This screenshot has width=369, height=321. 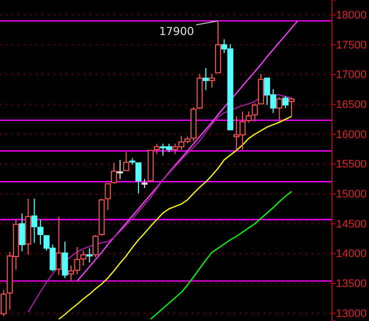 What do you see at coordinates (351, 15) in the screenshot?
I see `y-tick-label: 18000` at bounding box center [351, 15].